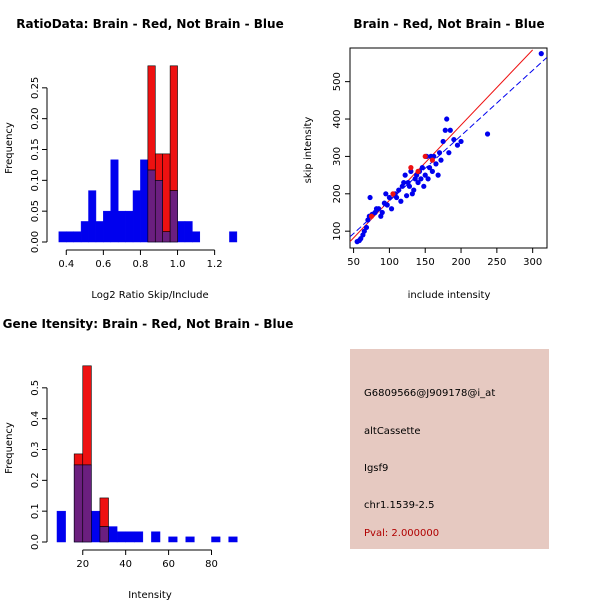  Describe the element at coordinates (35, 511) in the screenshot. I see `gene-histogram-y-tick-label: 0.1` at that location.